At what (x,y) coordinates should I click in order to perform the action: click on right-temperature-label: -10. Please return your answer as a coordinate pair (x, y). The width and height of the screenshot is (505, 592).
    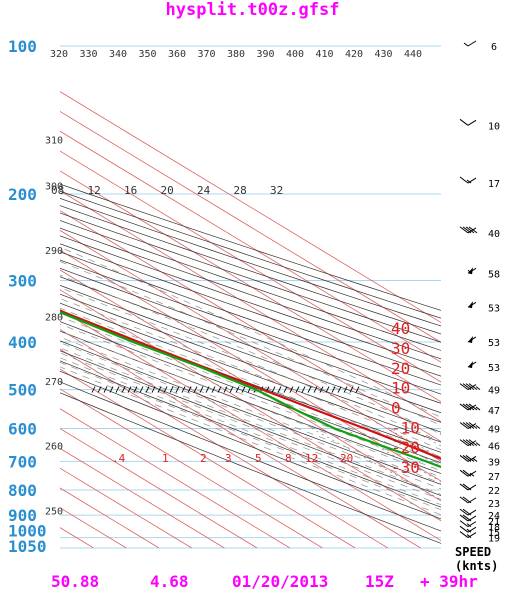
    Looking at the image, I should click on (405, 427).